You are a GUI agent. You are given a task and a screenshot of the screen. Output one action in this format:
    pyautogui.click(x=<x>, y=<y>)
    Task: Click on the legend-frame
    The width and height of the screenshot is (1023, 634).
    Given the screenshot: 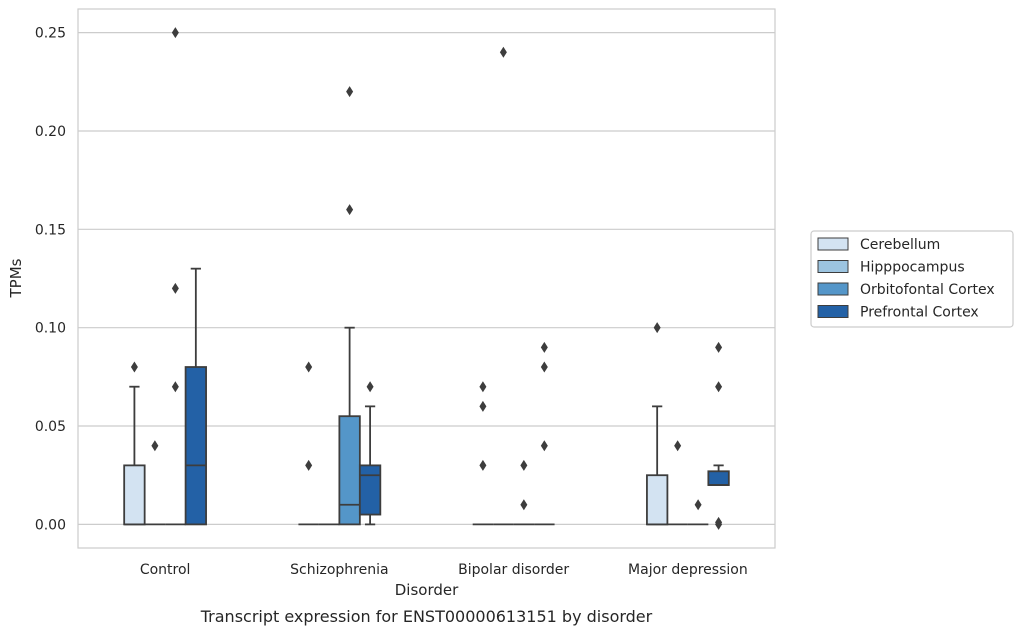 What is the action you would take?
    pyautogui.click(x=912, y=279)
    